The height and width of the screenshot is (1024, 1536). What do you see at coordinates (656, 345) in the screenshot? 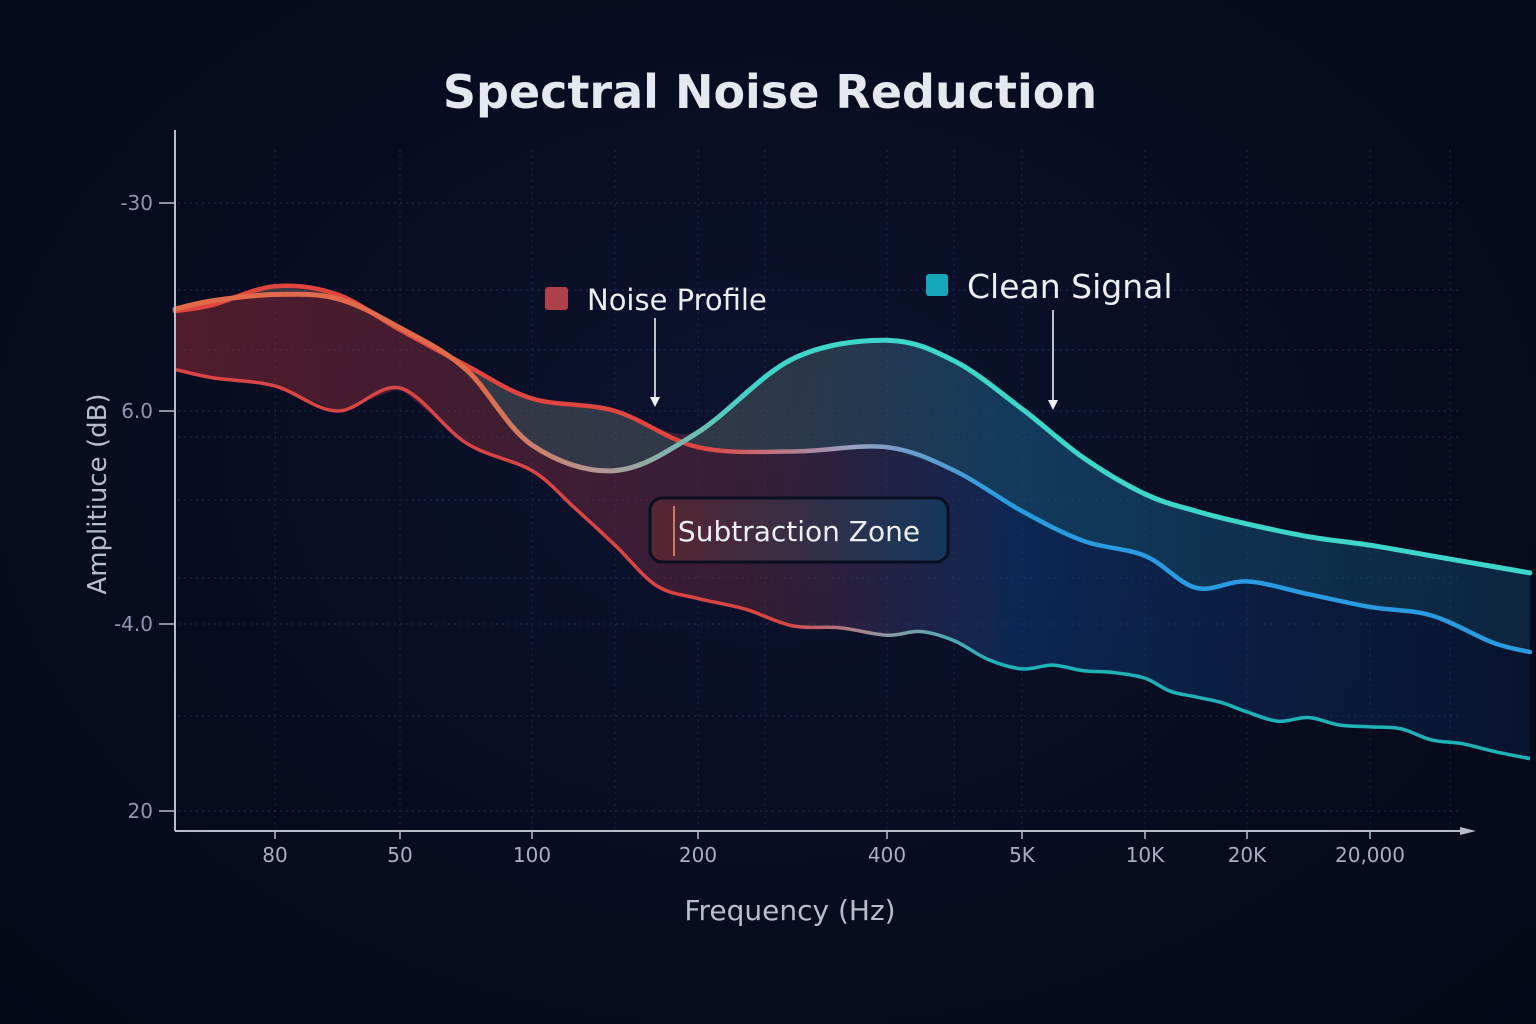
I see `legend-noise-profile: Noise Profile` at bounding box center [656, 345].